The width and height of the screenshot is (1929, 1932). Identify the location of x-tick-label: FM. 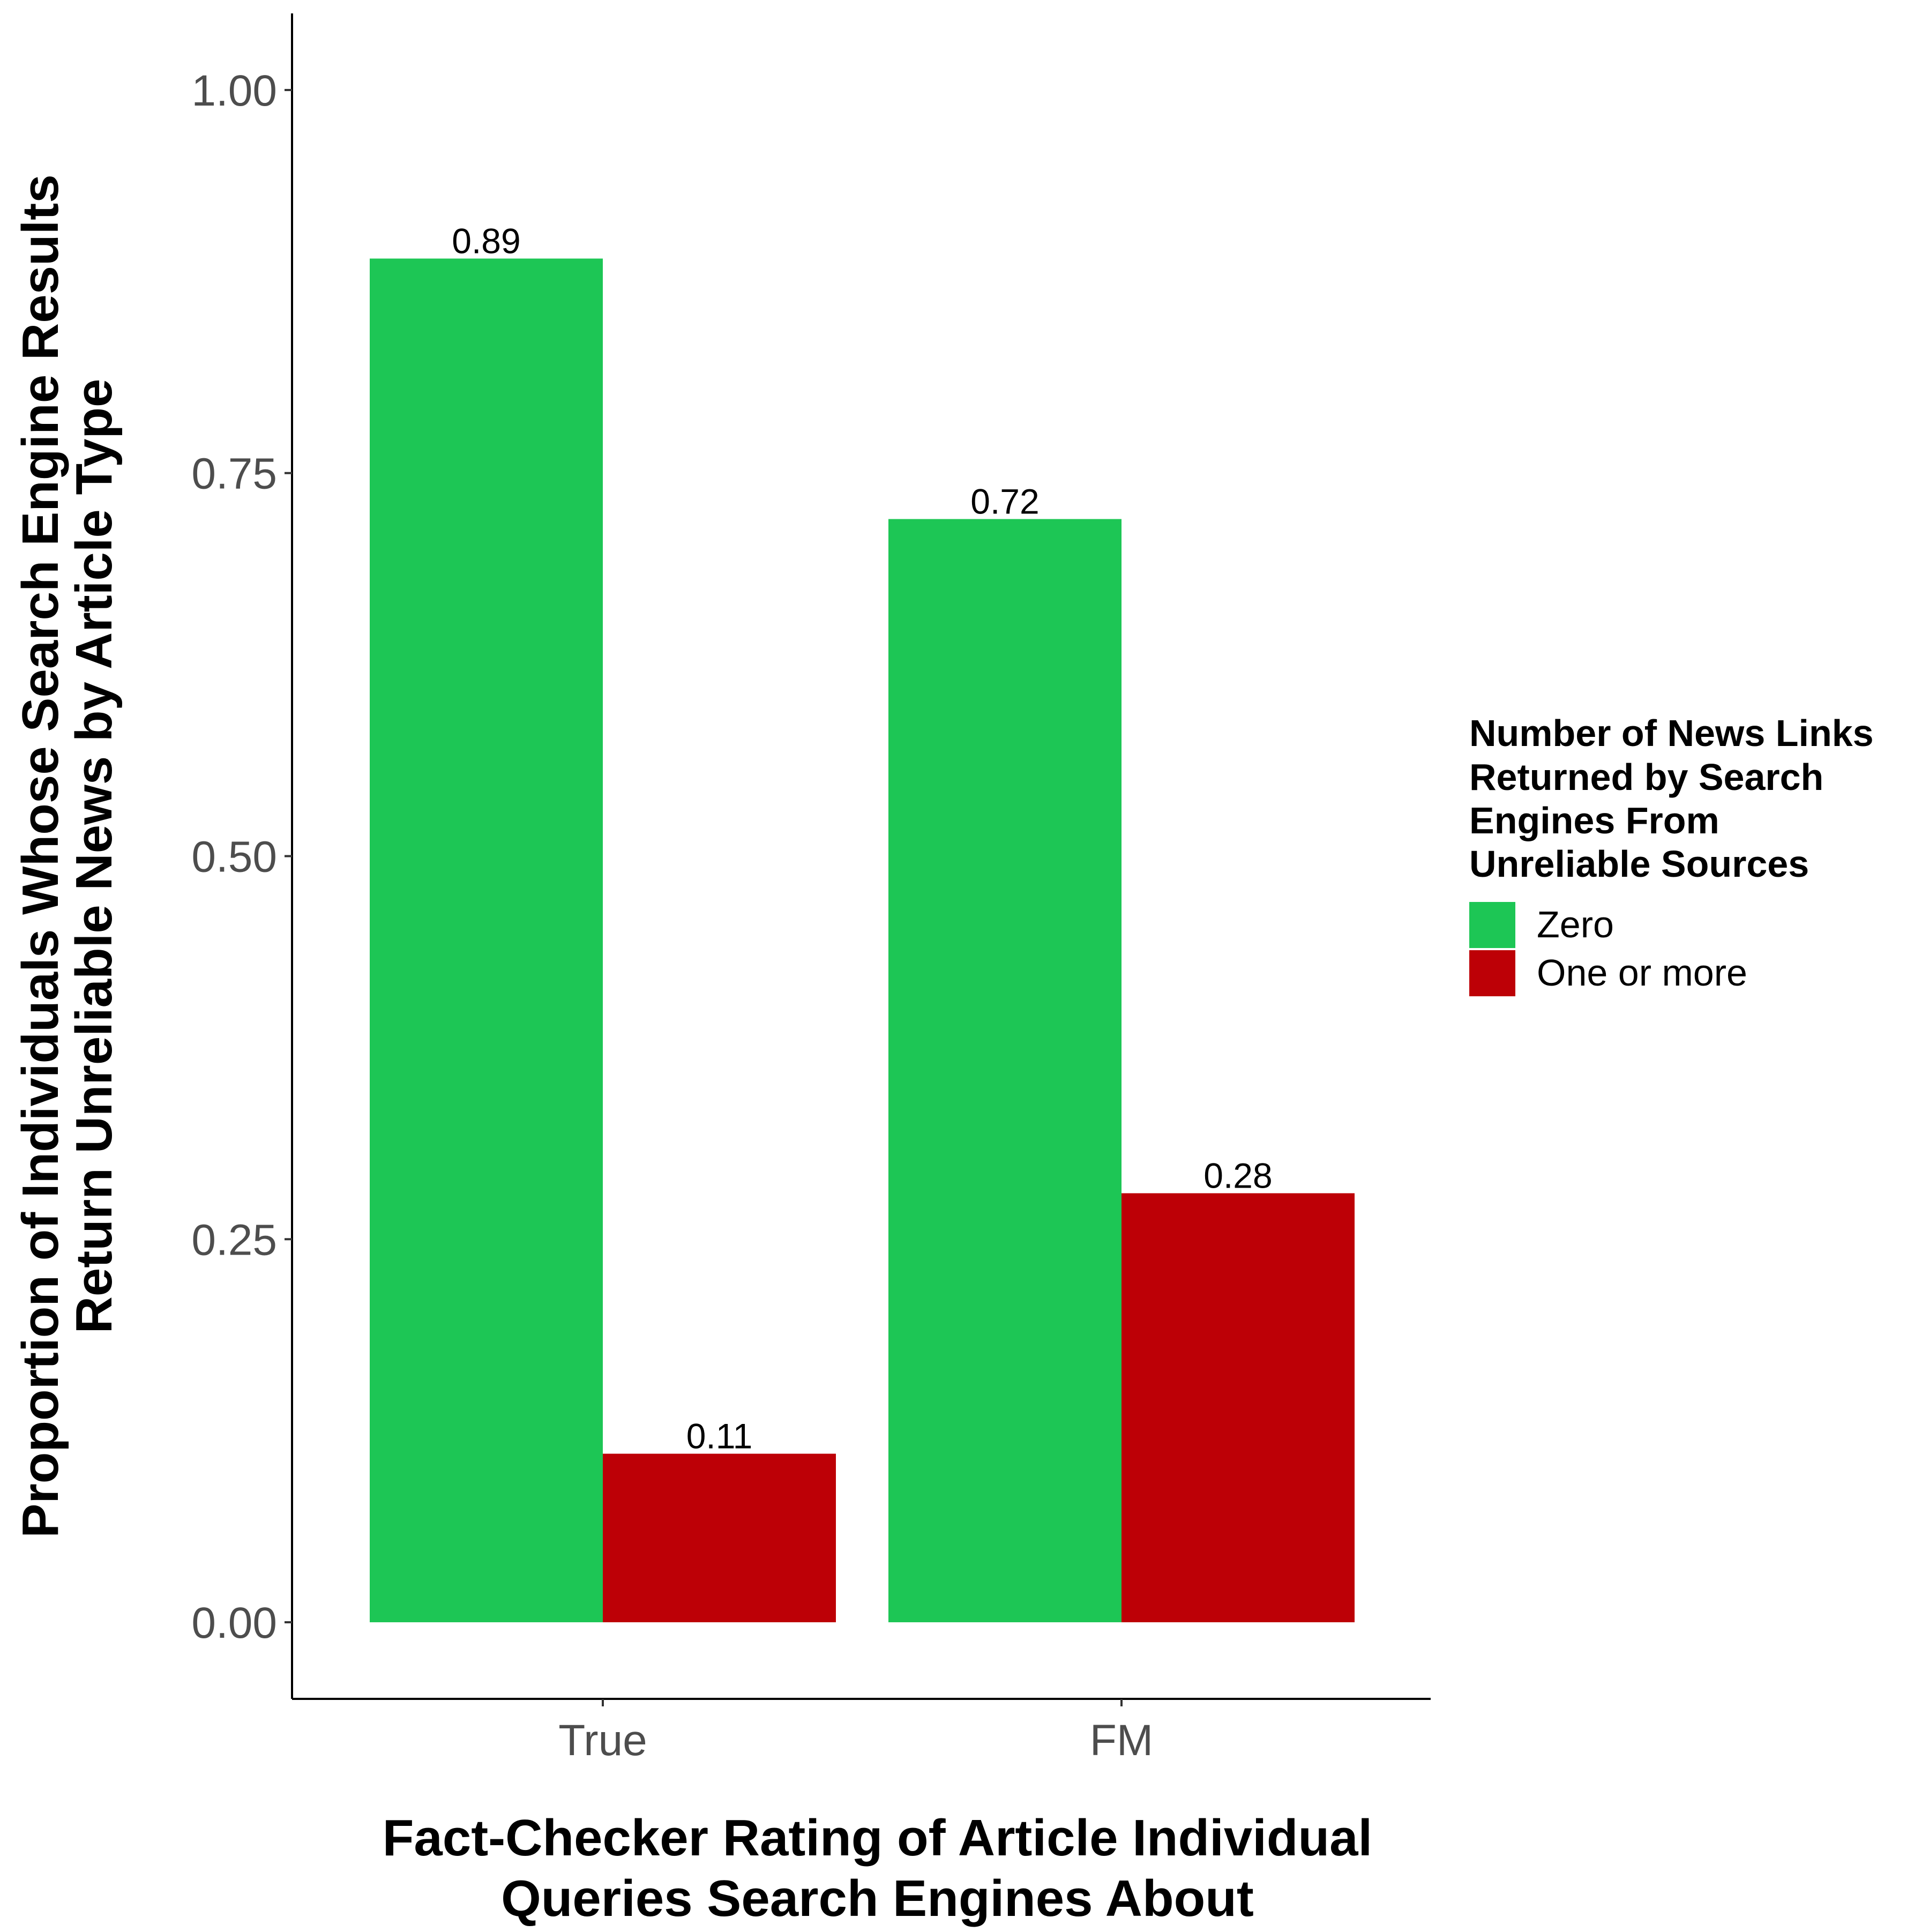
(1122, 1740).